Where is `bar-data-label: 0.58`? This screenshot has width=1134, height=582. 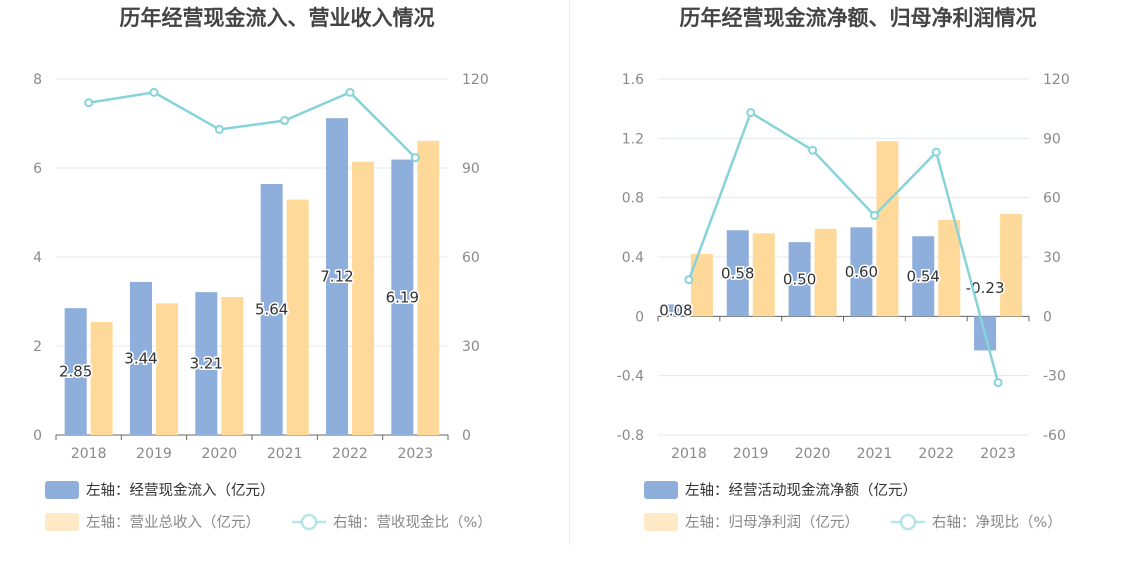
bar-data-label: 0.58 is located at coordinates (737, 273).